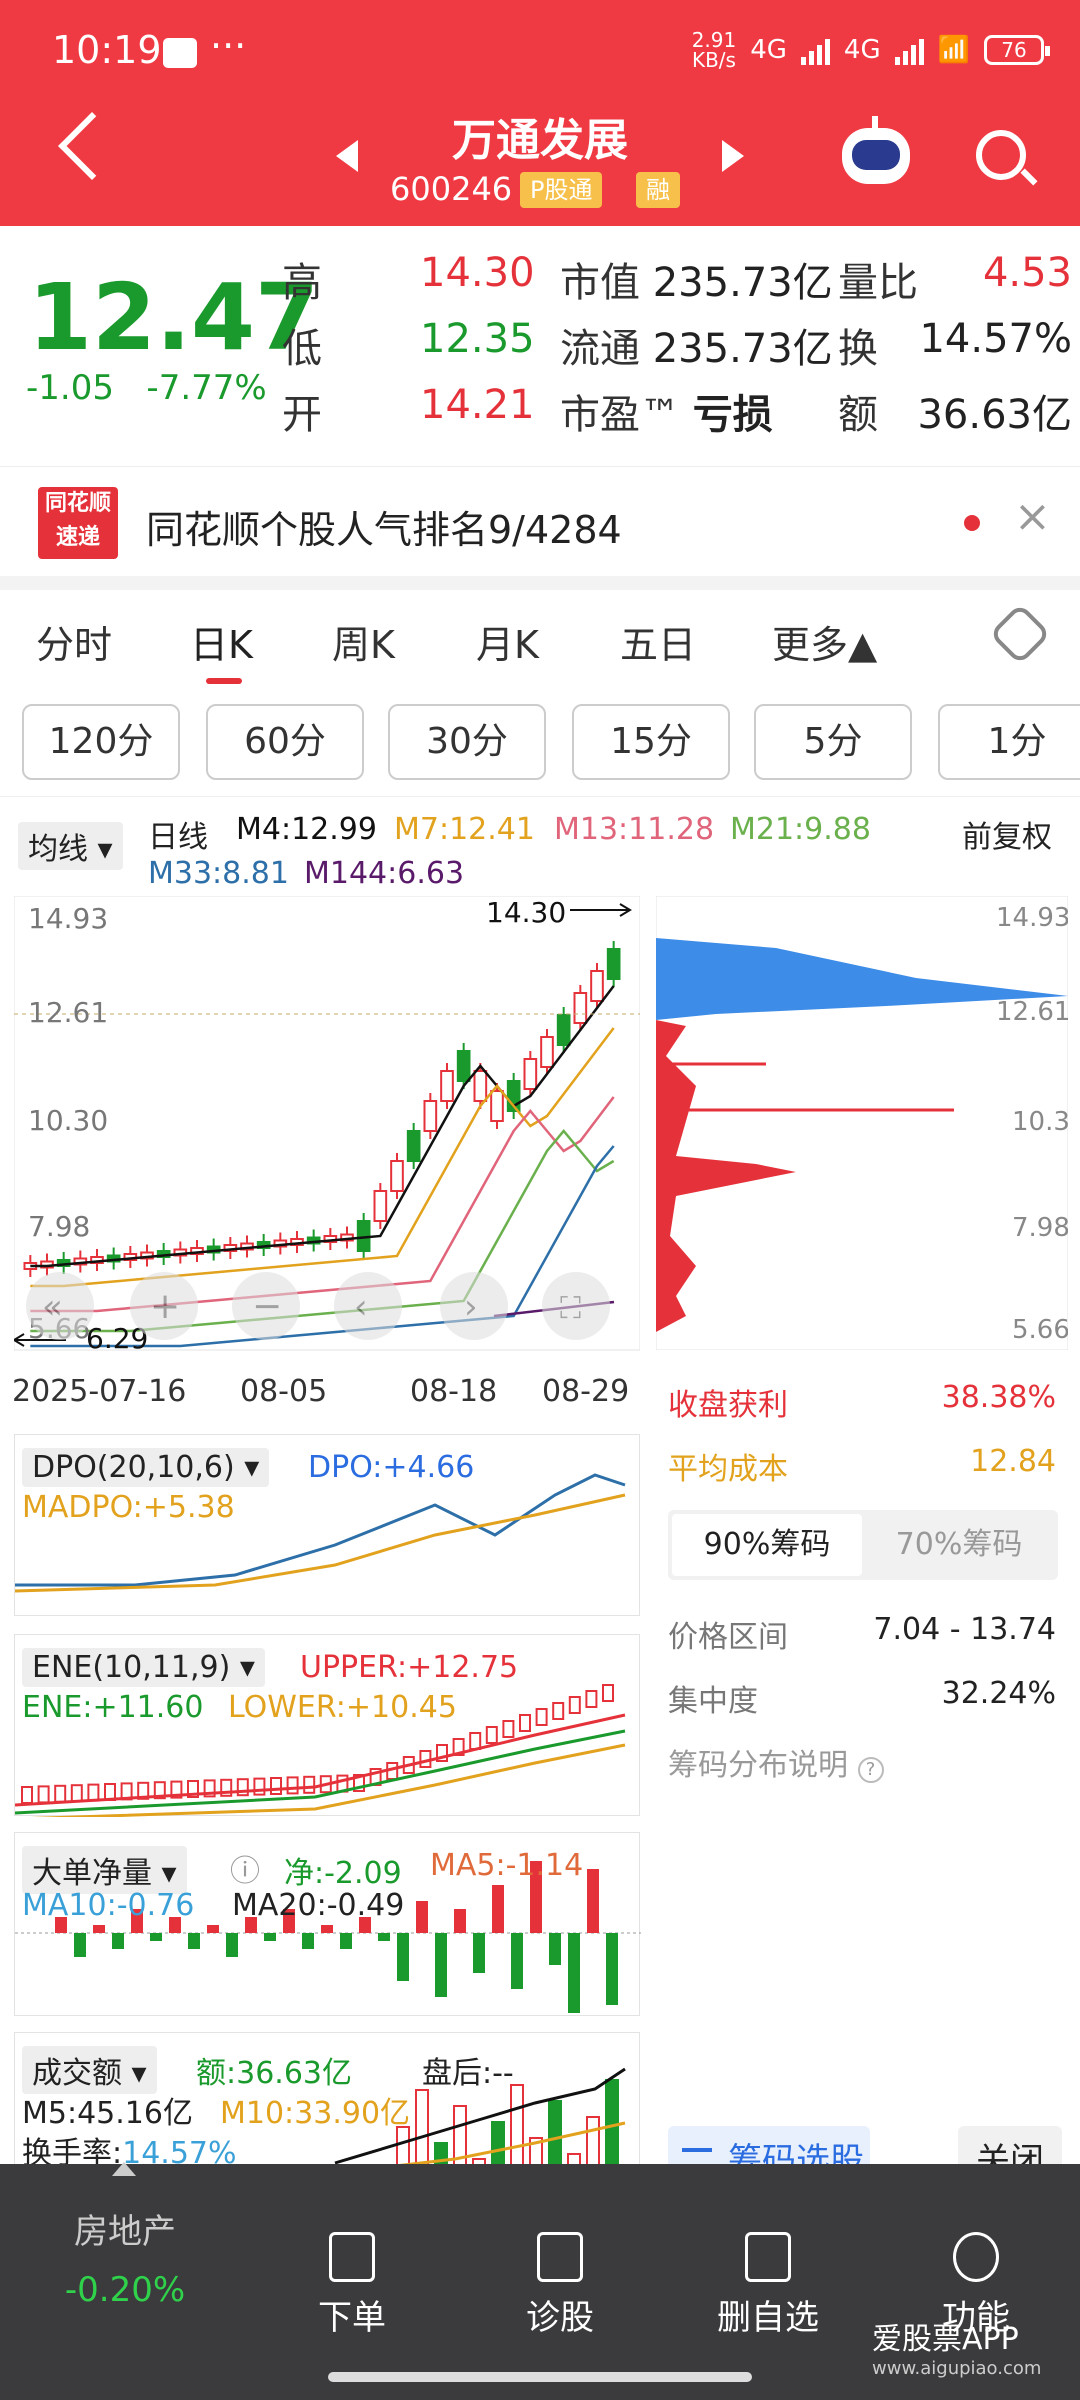 The image size is (1080, 2400). I want to click on tab-weekly-k: 周K, so click(363, 645).